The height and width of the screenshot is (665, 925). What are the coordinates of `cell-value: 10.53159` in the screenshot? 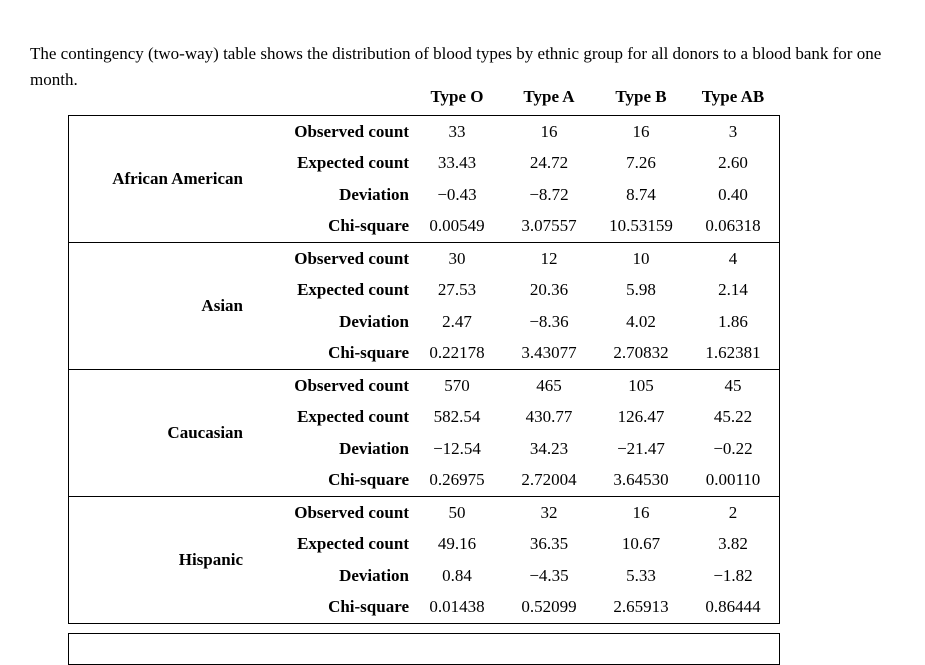 It's located at (641, 226).